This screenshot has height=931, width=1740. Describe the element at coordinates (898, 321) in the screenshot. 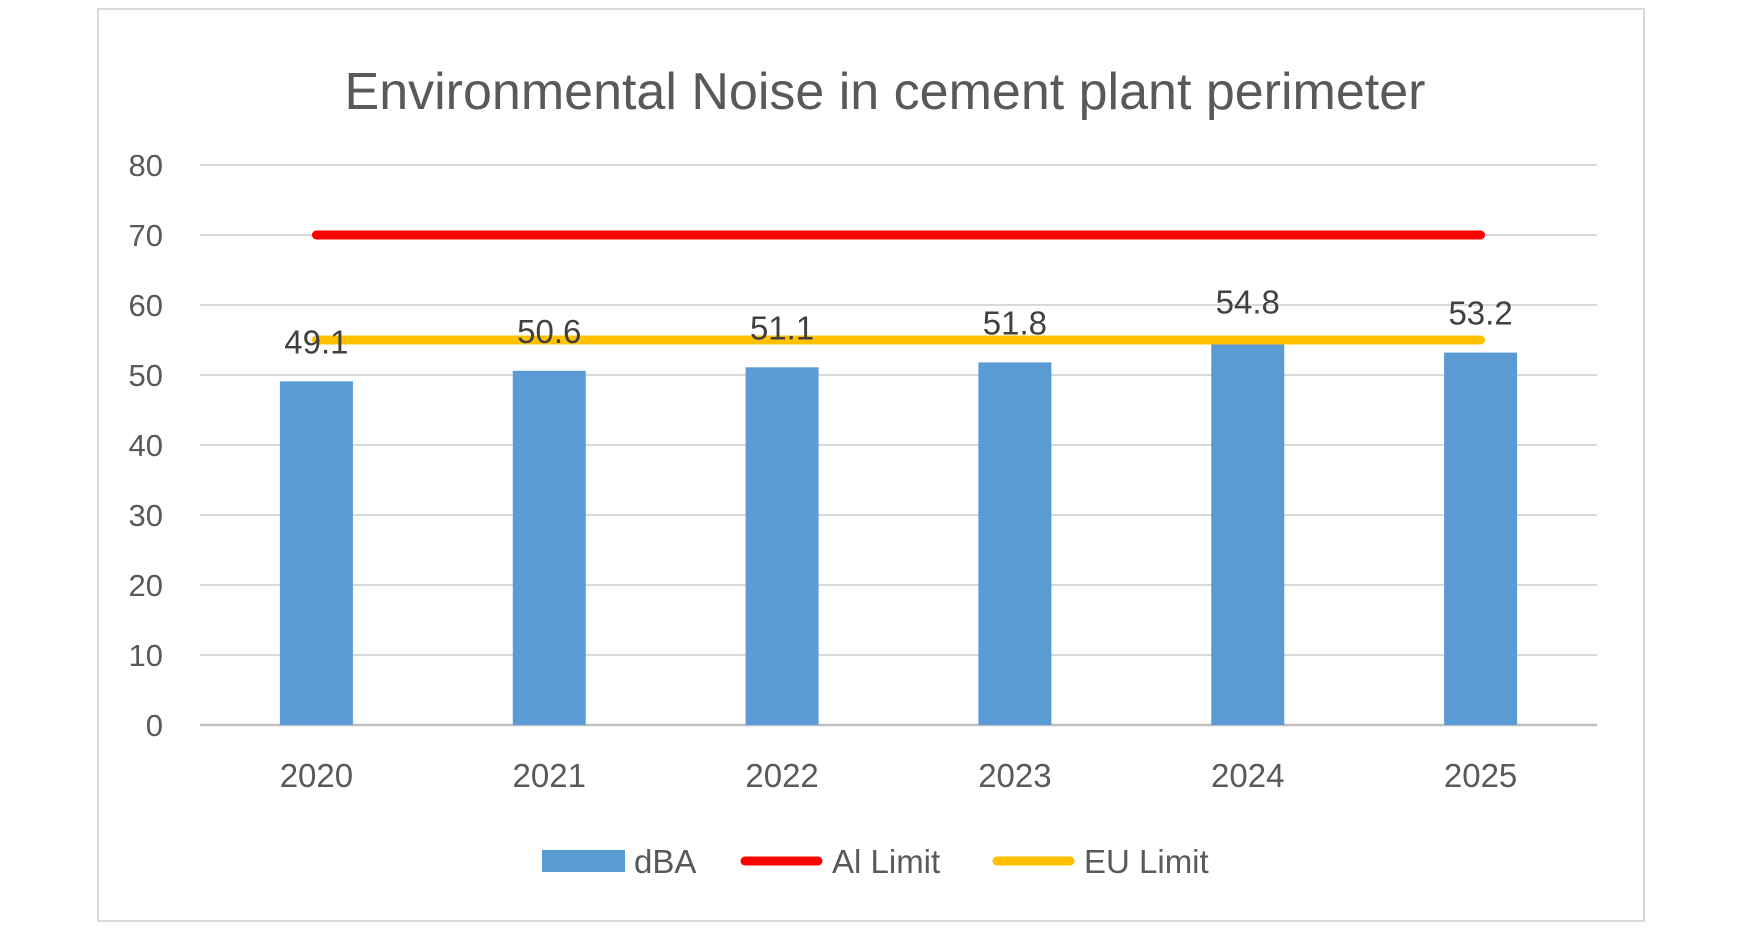

I see `data-labels: 49.1 50.6 51.1 51.8 54.8 53.2` at that location.